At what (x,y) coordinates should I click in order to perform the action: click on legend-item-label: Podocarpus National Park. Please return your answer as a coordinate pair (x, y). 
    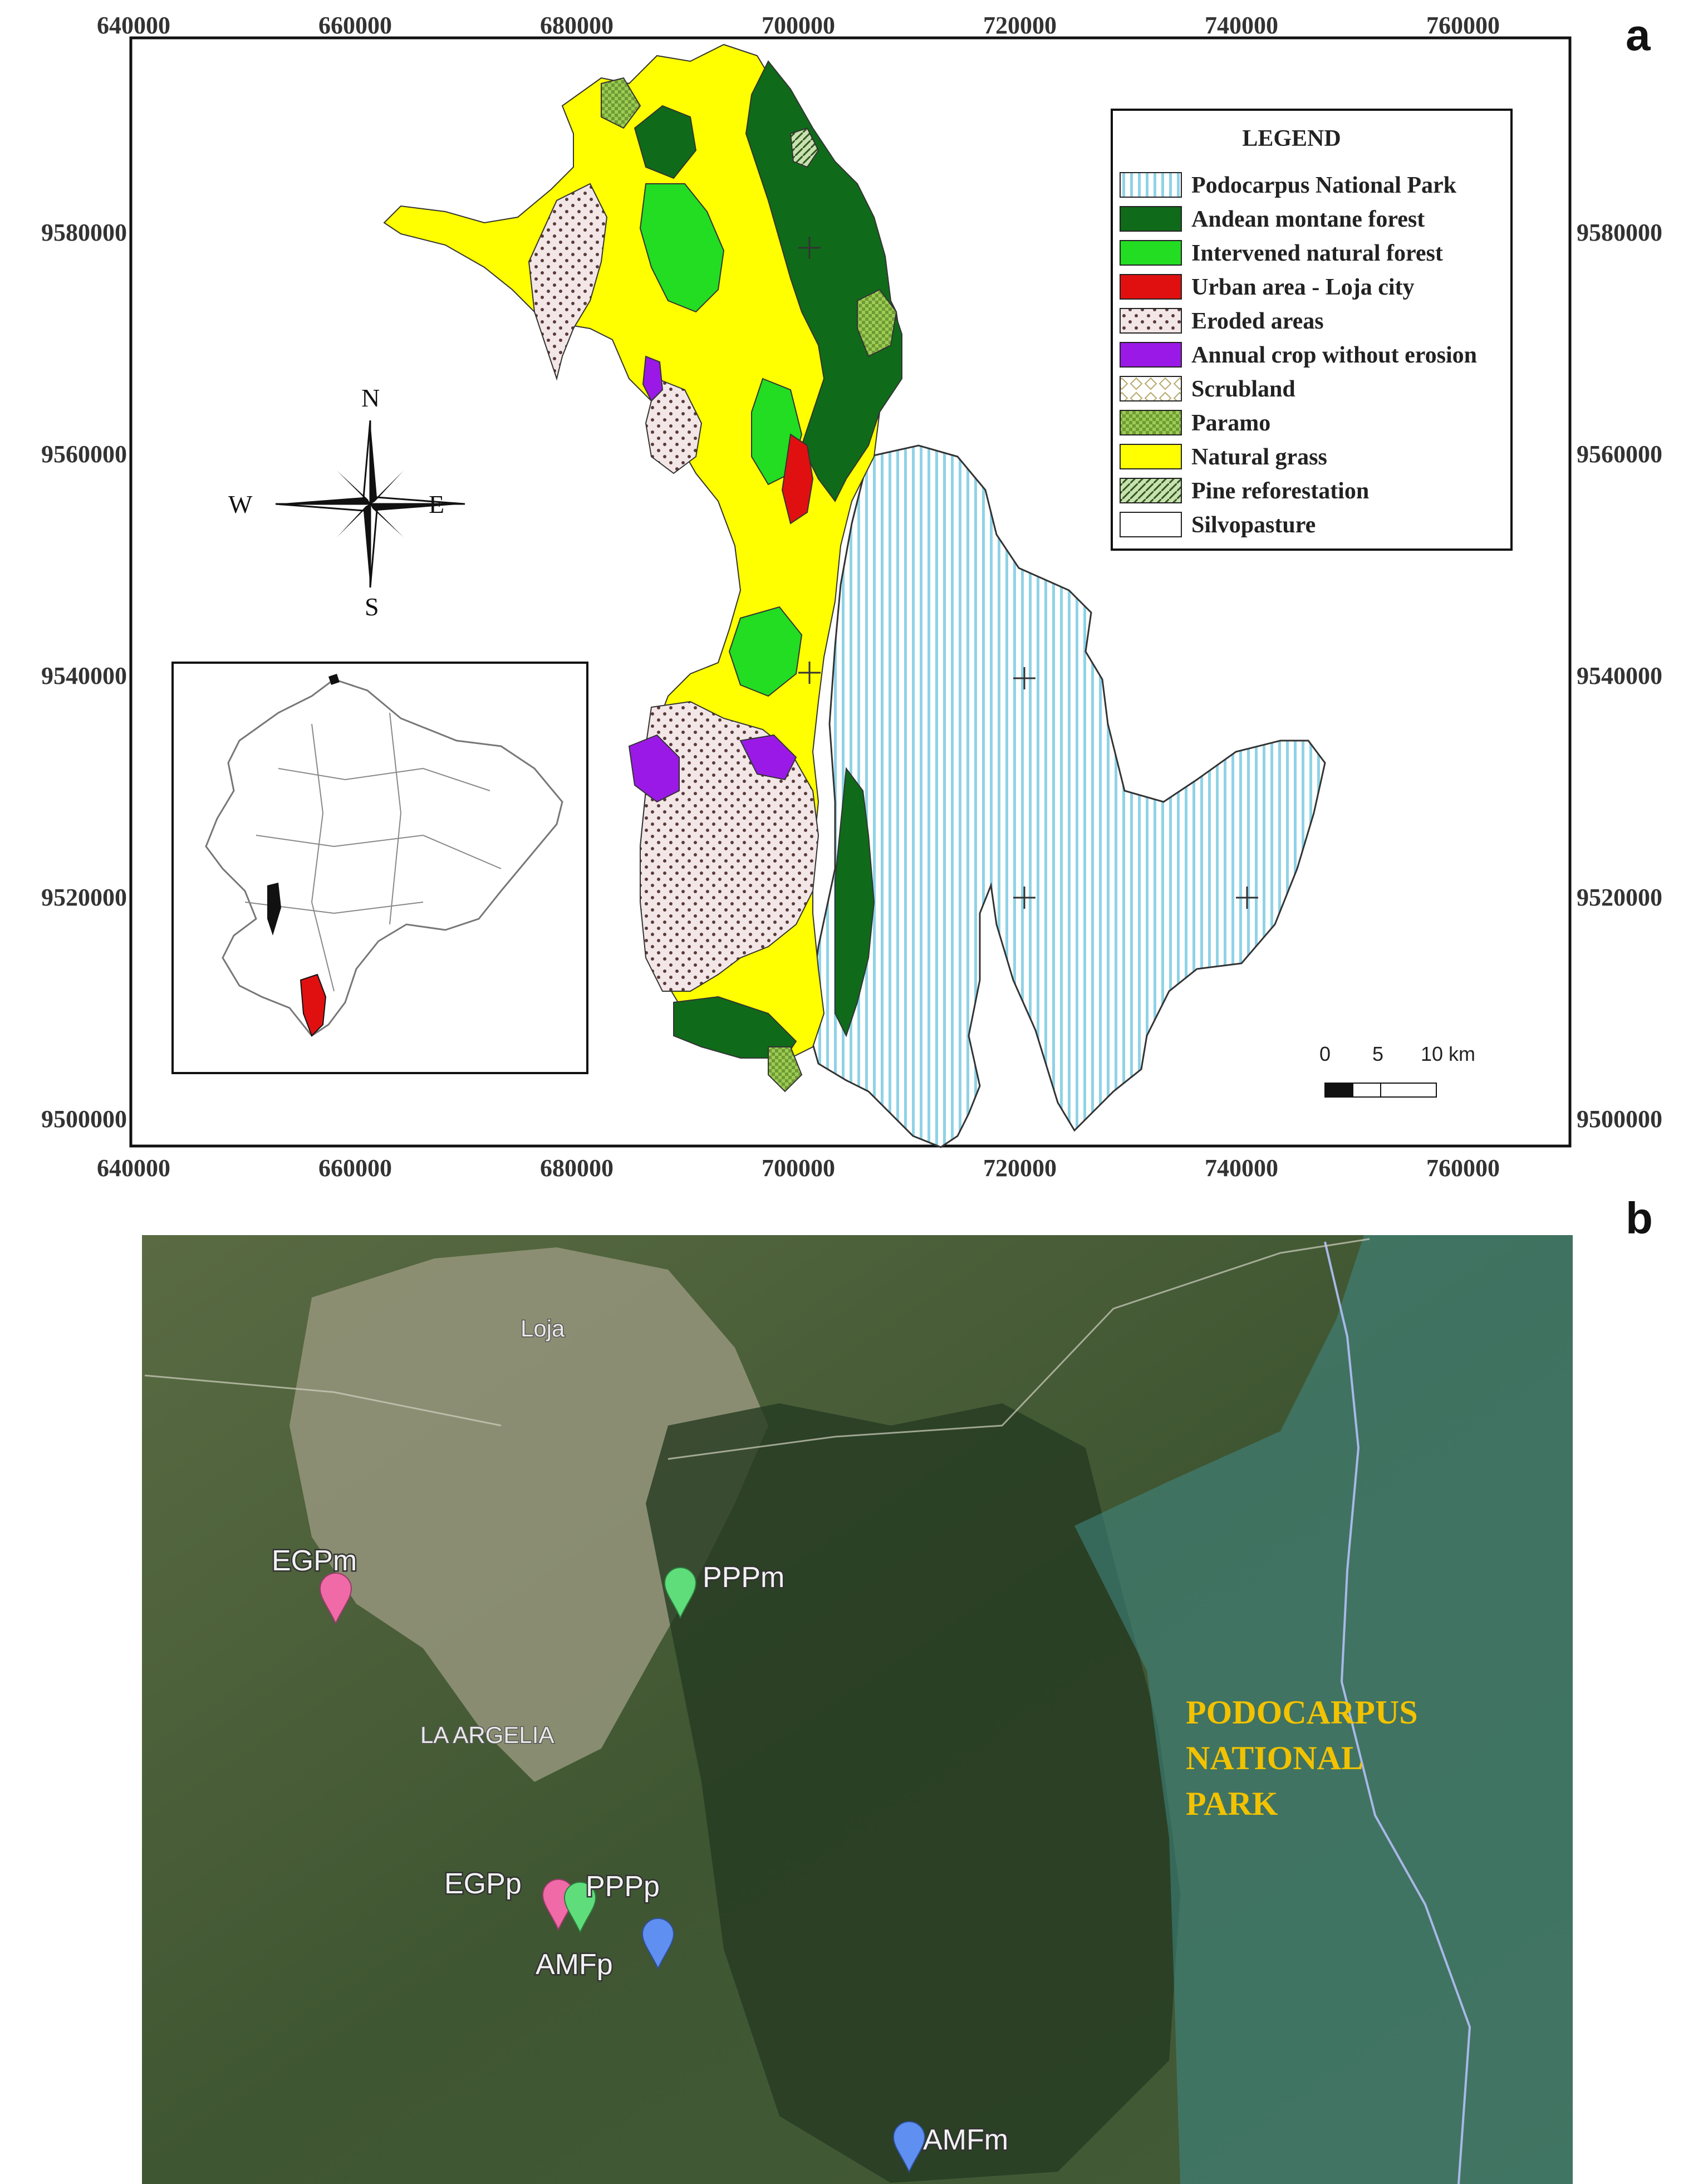
    Looking at the image, I should click on (1324, 186).